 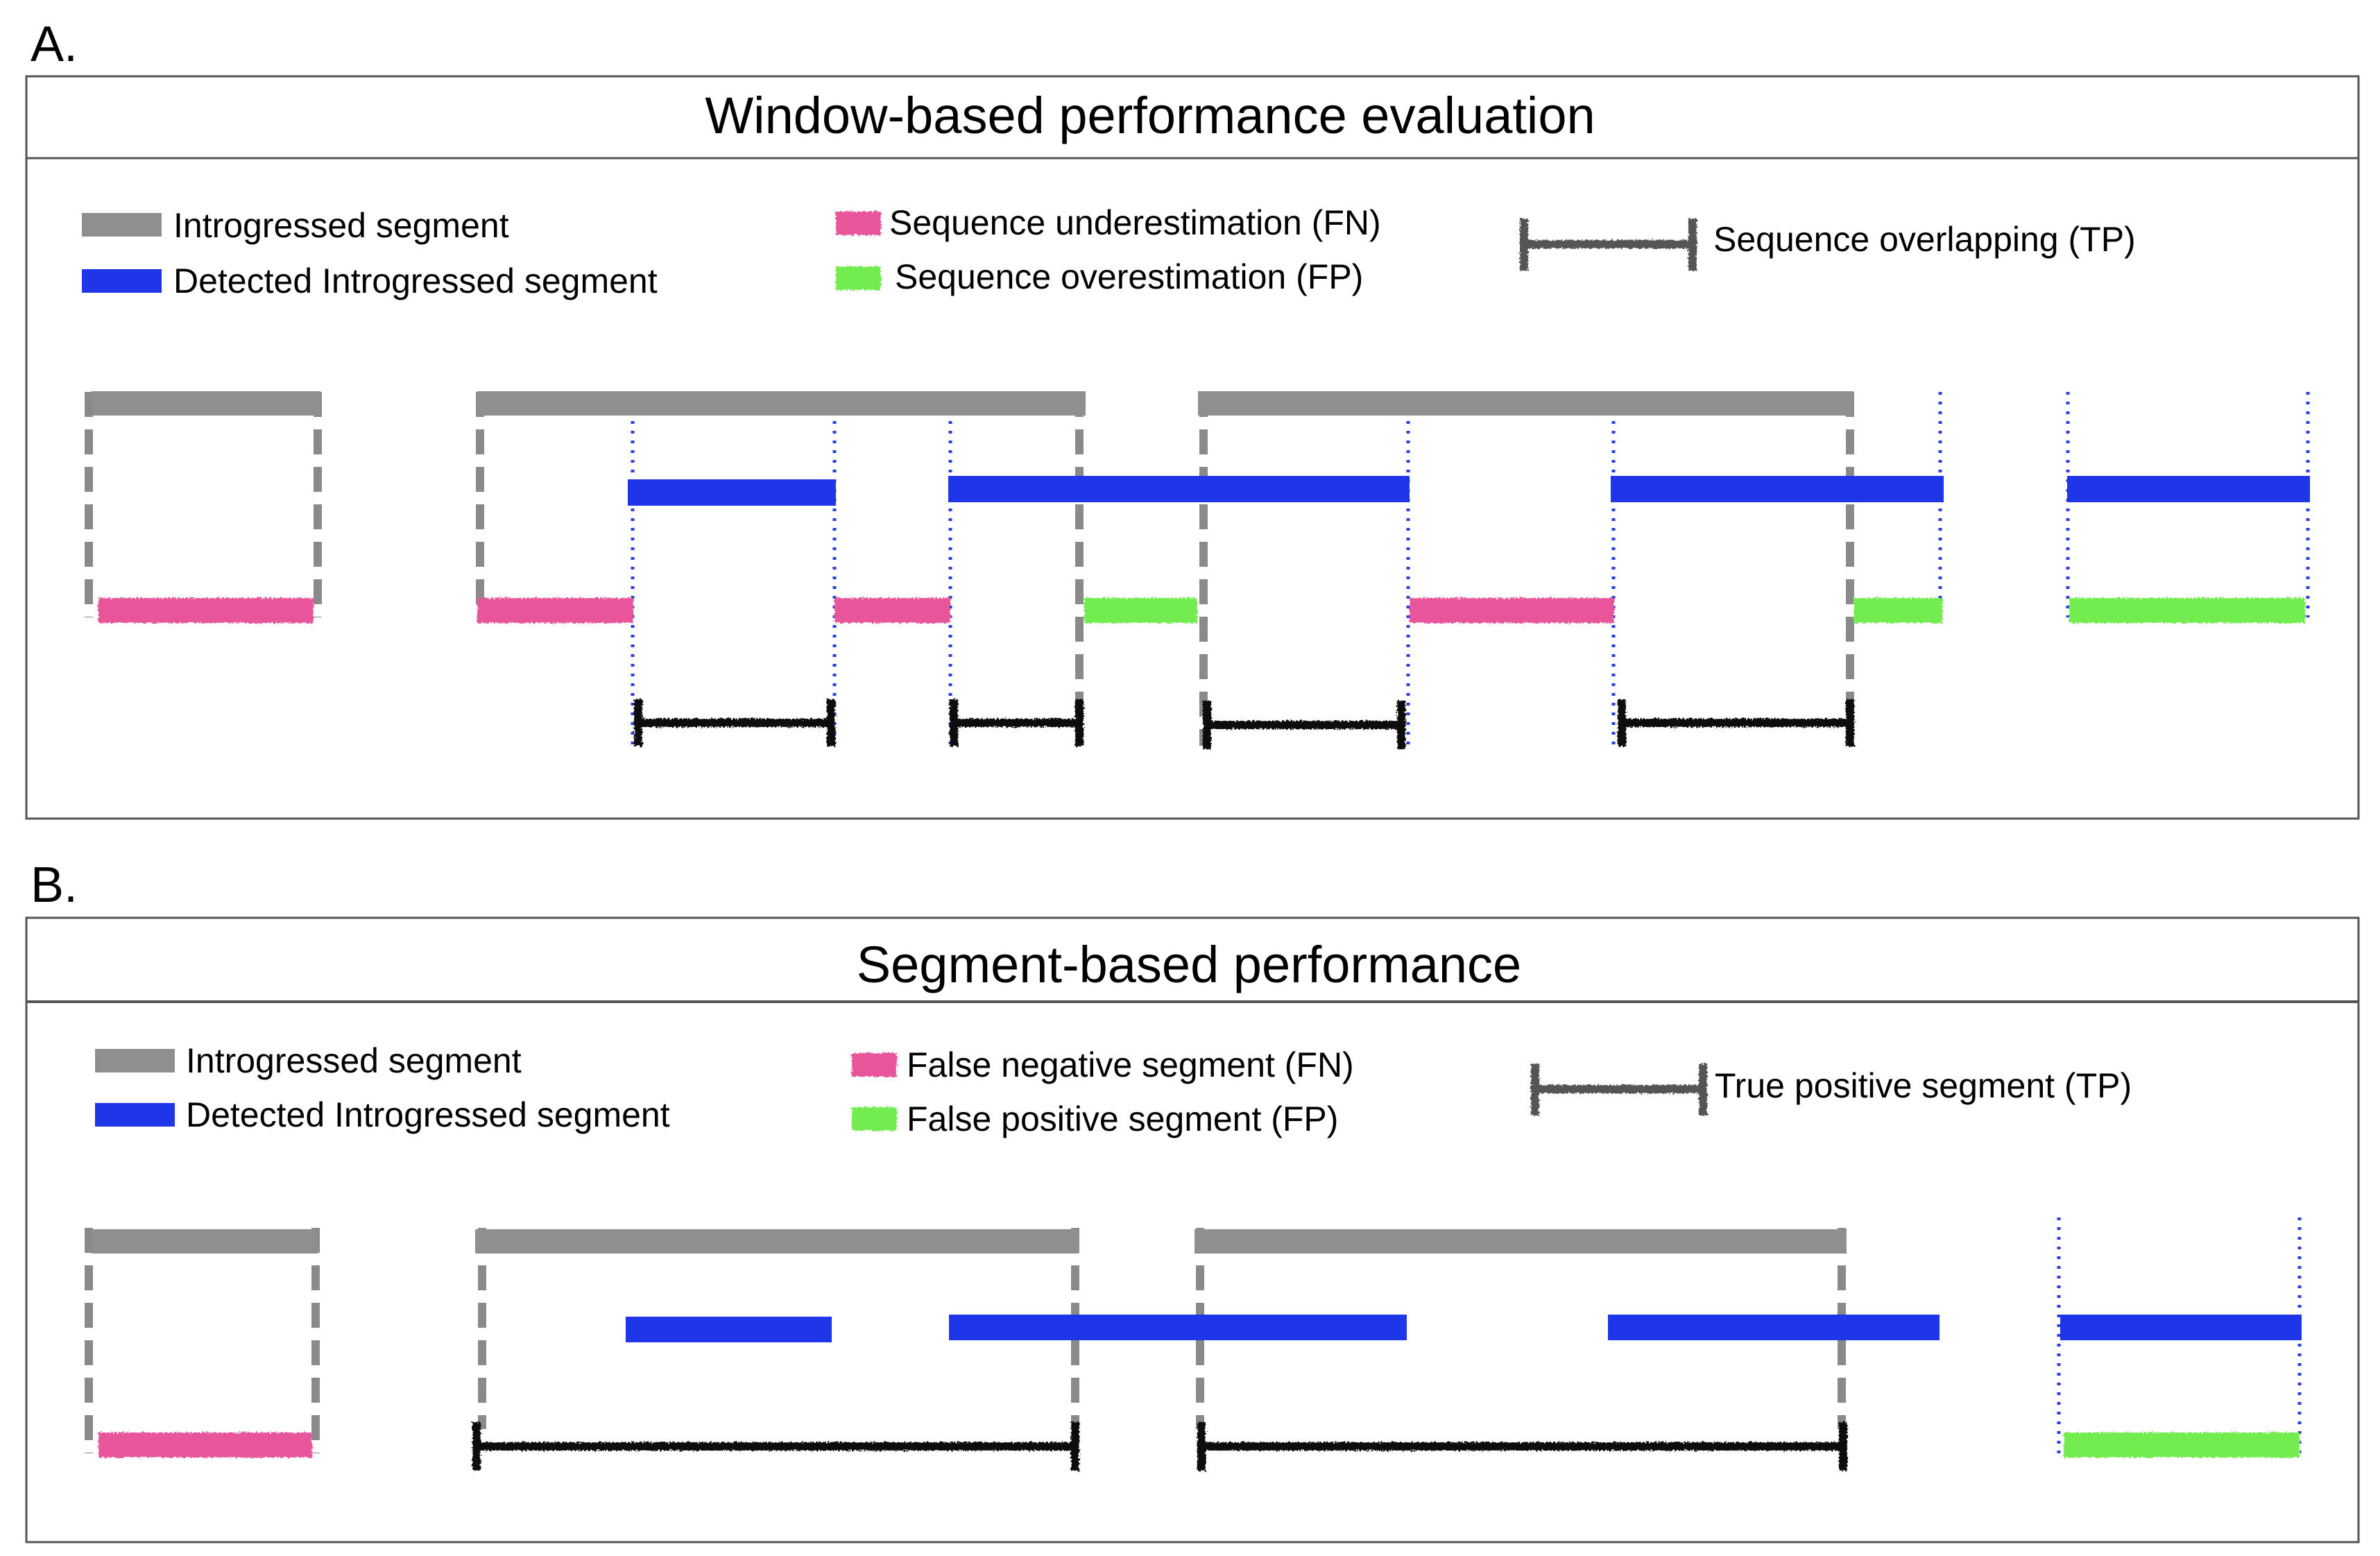 I want to click on panel-a-tp-brackets, so click(x=1244, y=724).